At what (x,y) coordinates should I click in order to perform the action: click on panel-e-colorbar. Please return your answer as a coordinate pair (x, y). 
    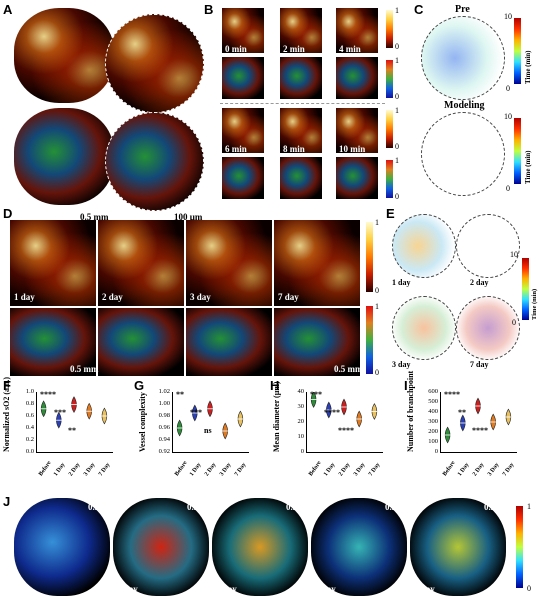
    Looking at the image, I should click on (525, 289).